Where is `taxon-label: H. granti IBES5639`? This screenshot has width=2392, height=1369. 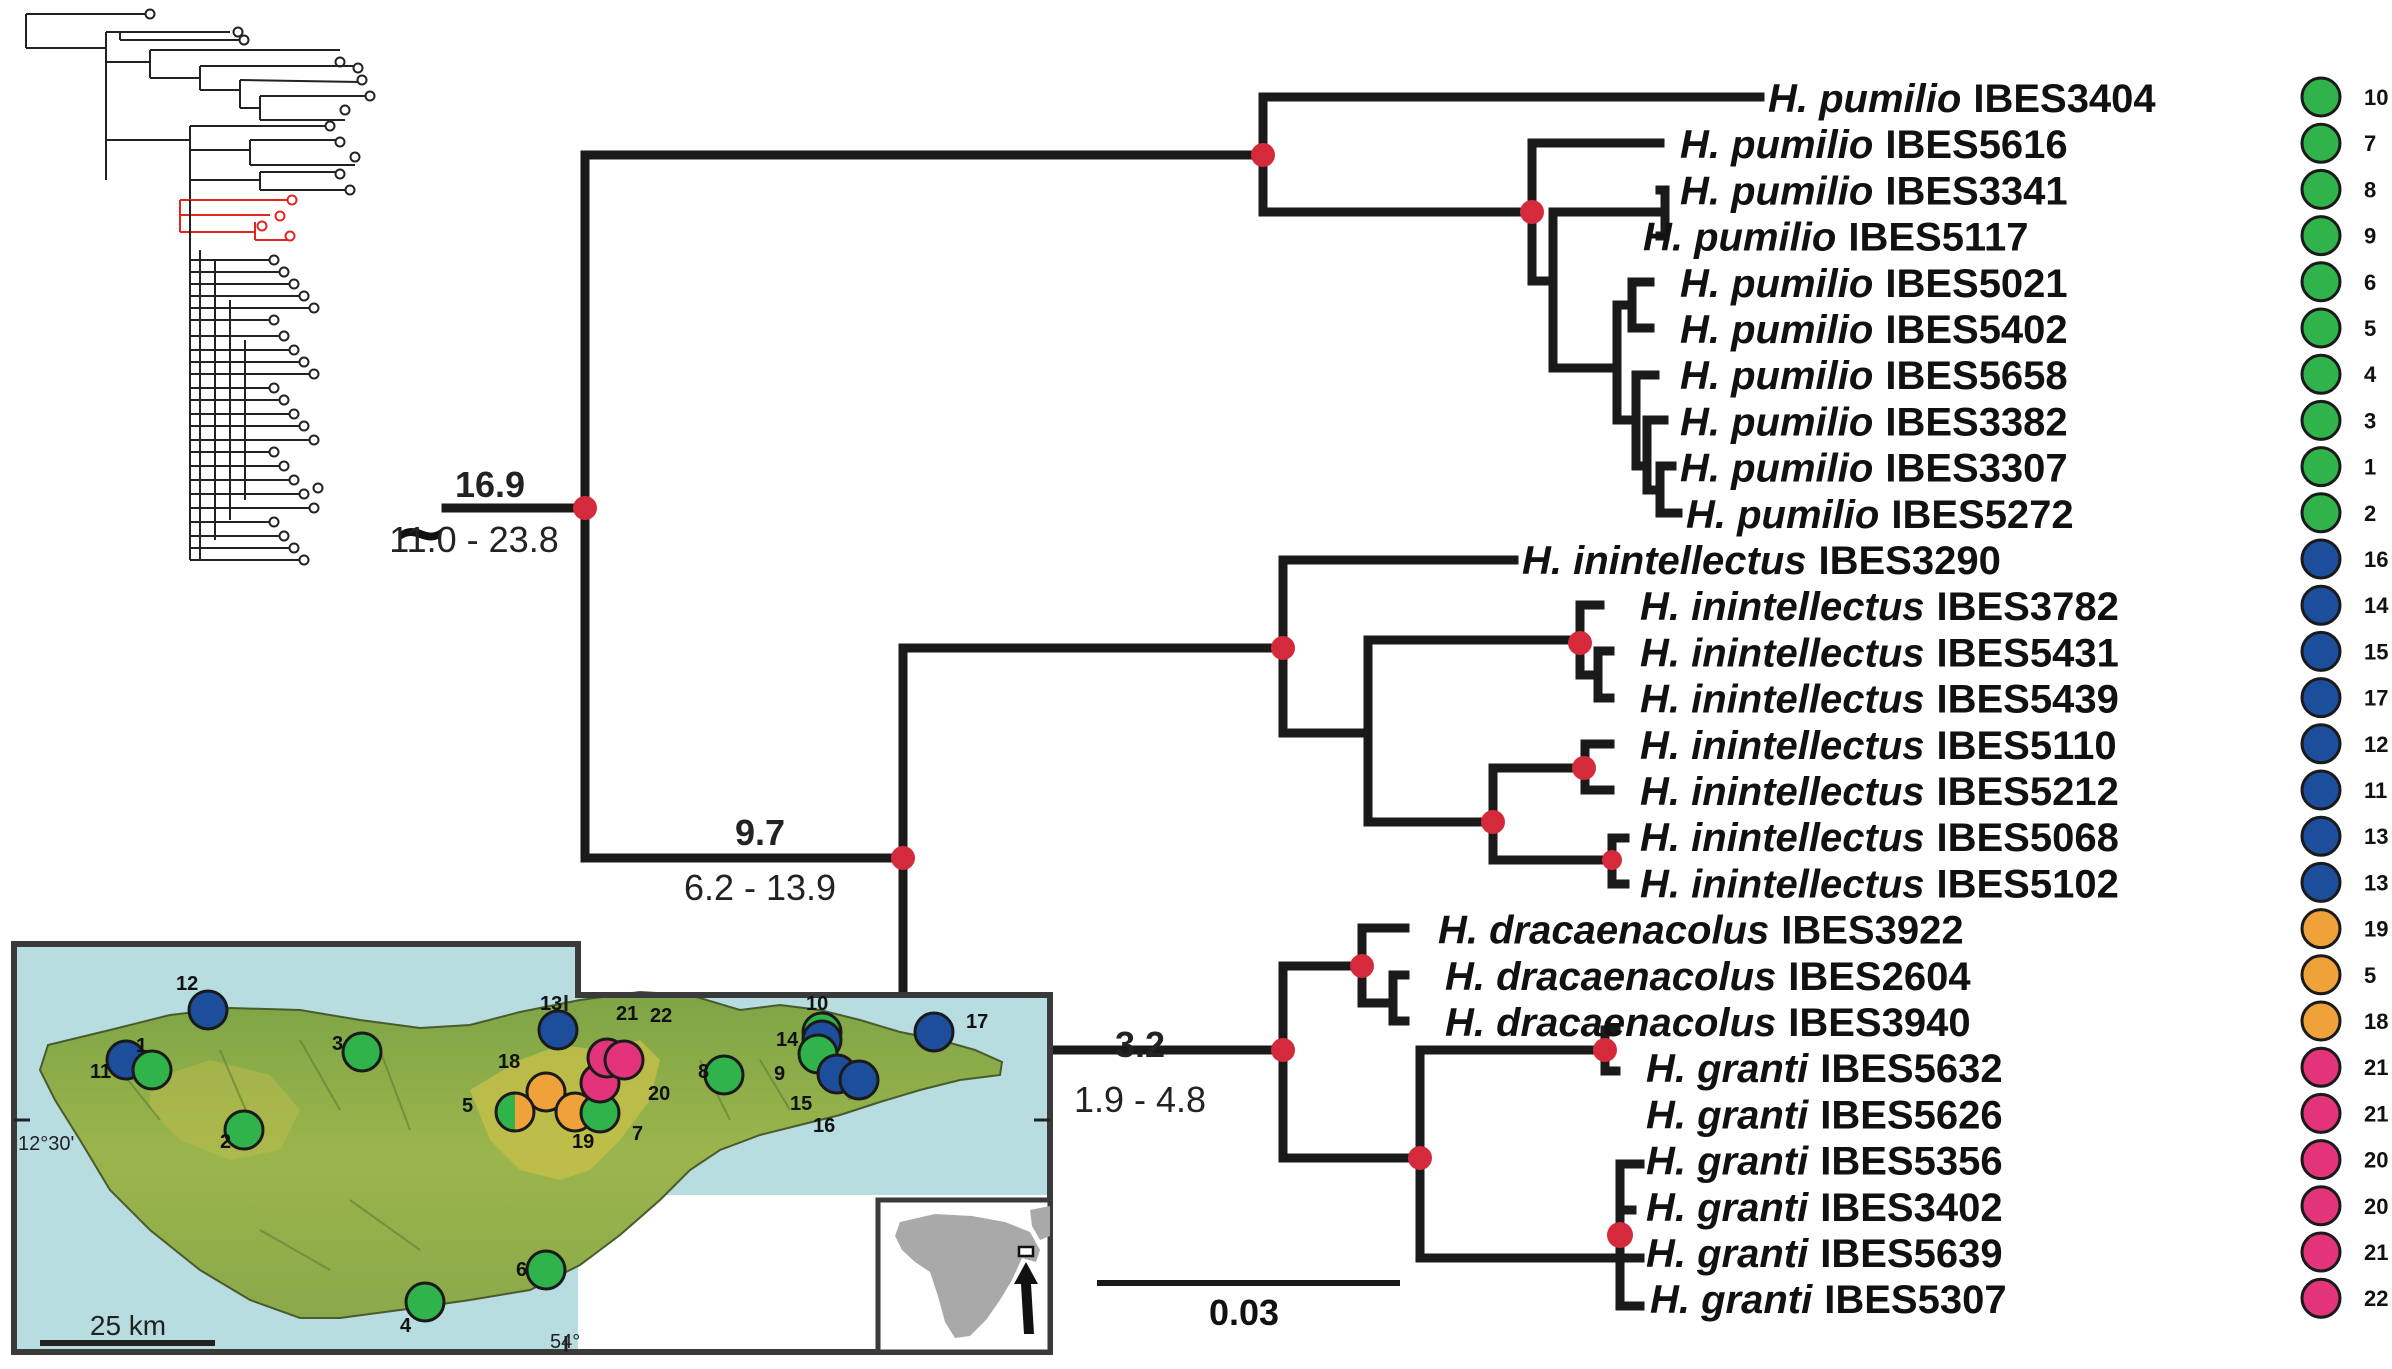
taxon-label: H. granti IBES5639 is located at coordinates (1824, 1254).